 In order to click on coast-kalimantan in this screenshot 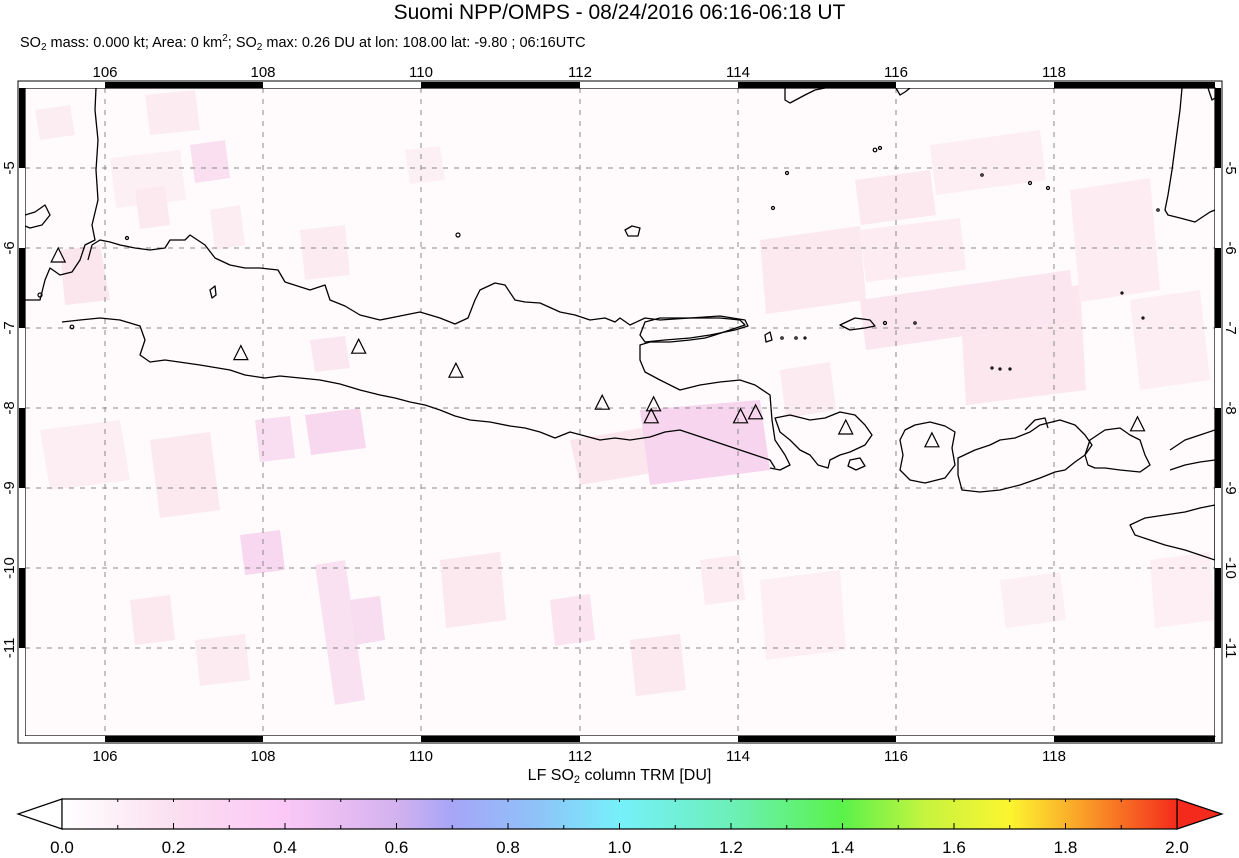, I will do `click(805, 96)`.